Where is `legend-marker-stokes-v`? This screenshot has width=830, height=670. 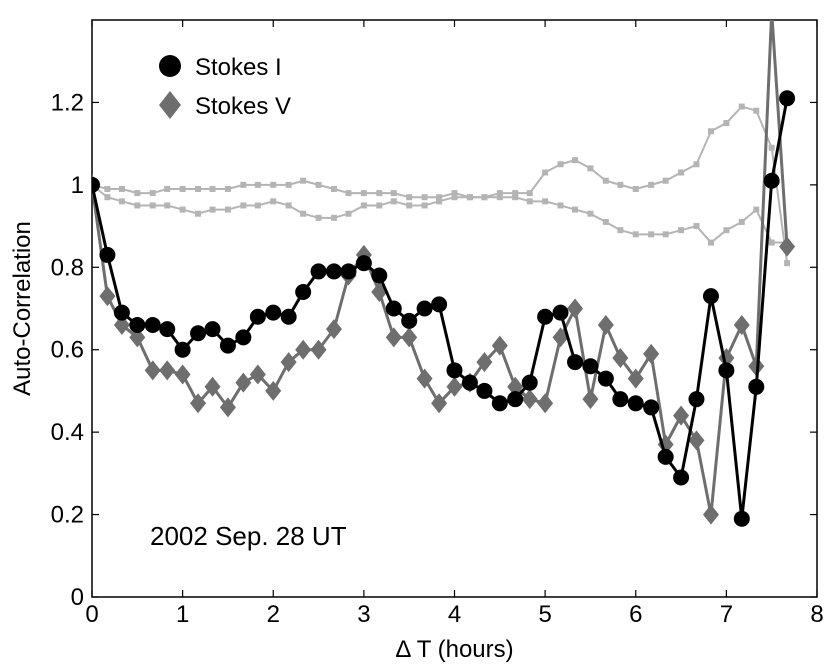
legend-marker-stokes-v is located at coordinates (170, 105).